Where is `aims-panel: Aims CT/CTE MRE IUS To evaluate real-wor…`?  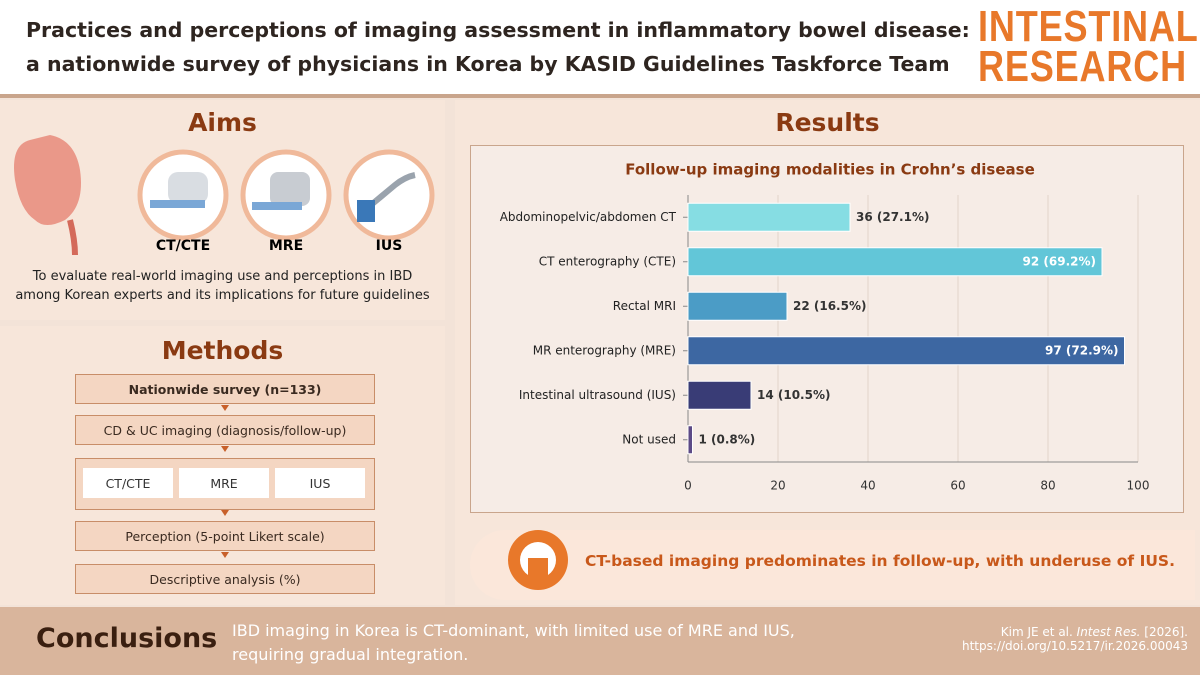 aims-panel: Aims CT/CTE MRE IUS To evaluate real-wor… is located at coordinates (222, 210).